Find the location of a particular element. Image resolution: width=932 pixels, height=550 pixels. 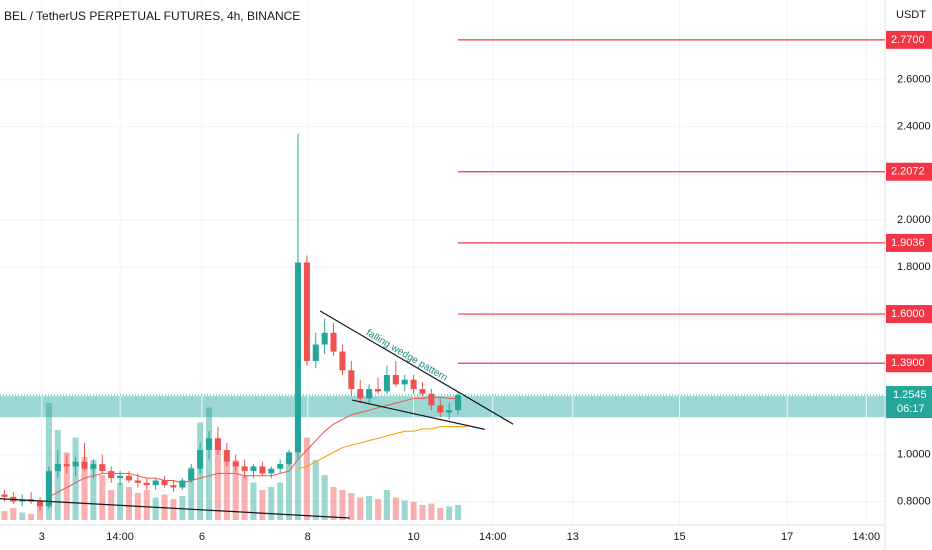

y-tick-label: 2.0000 is located at coordinates (914, 220).